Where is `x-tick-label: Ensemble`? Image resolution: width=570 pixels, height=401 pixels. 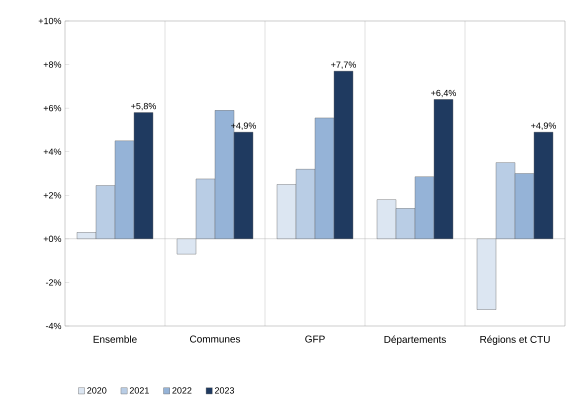 x-tick-label: Ensemble is located at coordinates (115, 339).